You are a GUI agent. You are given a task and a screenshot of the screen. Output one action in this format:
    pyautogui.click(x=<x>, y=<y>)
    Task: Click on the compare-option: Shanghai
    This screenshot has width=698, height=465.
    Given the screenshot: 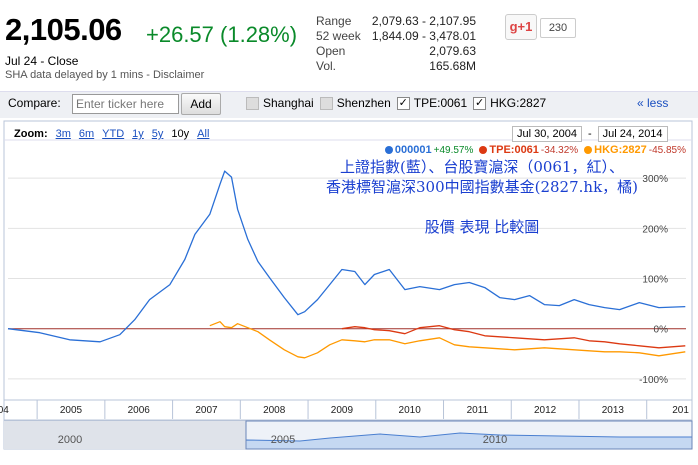 What is the action you would take?
    pyautogui.click(x=280, y=103)
    